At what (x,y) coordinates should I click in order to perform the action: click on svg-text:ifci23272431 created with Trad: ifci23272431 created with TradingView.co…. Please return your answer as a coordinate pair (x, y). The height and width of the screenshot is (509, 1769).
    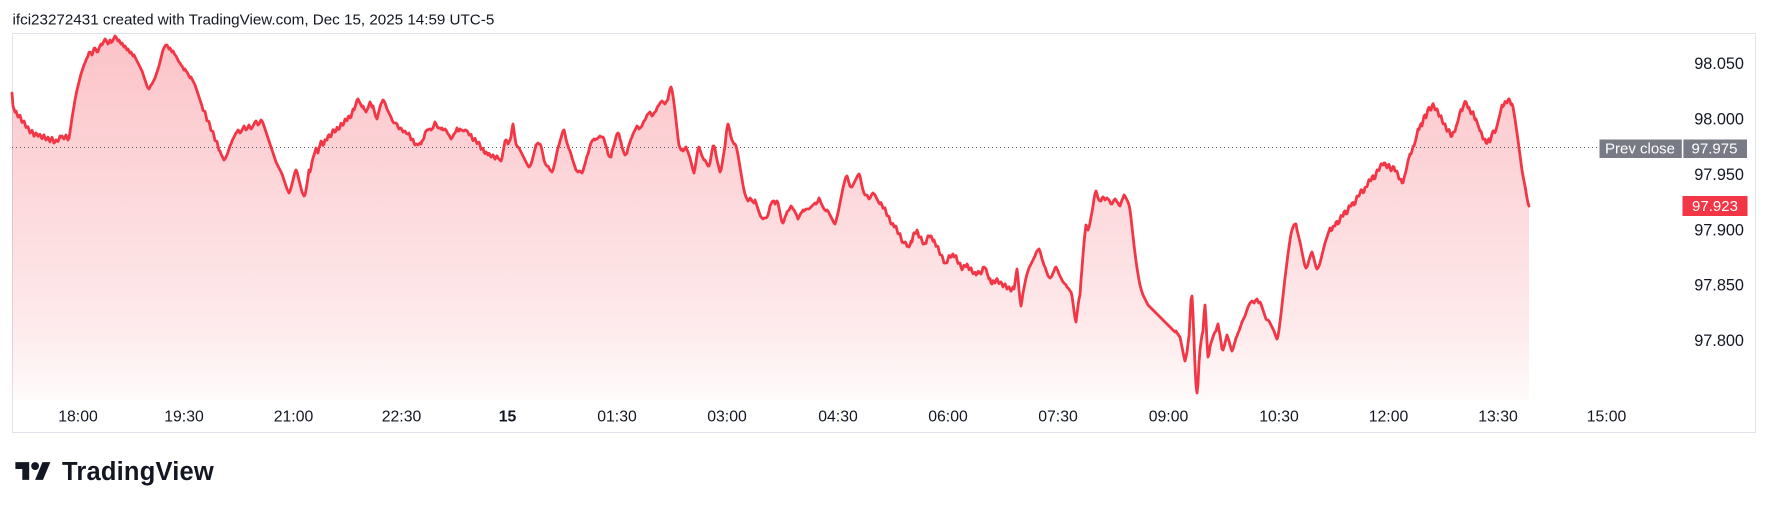
    Looking at the image, I should click on (254, 19).